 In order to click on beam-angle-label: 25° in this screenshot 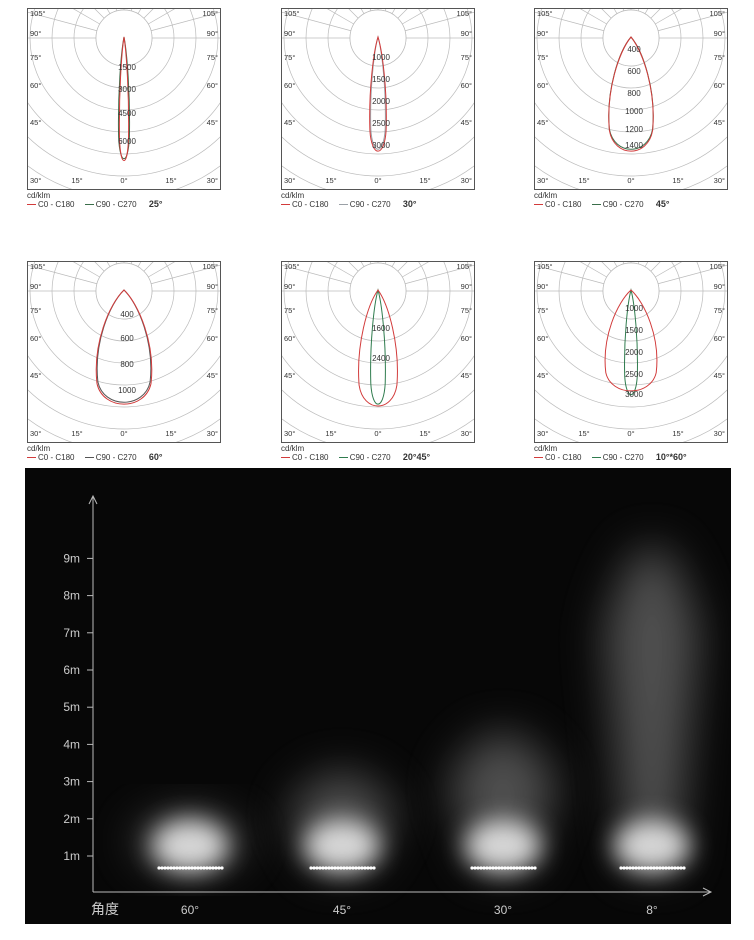, I will do `click(155, 204)`.